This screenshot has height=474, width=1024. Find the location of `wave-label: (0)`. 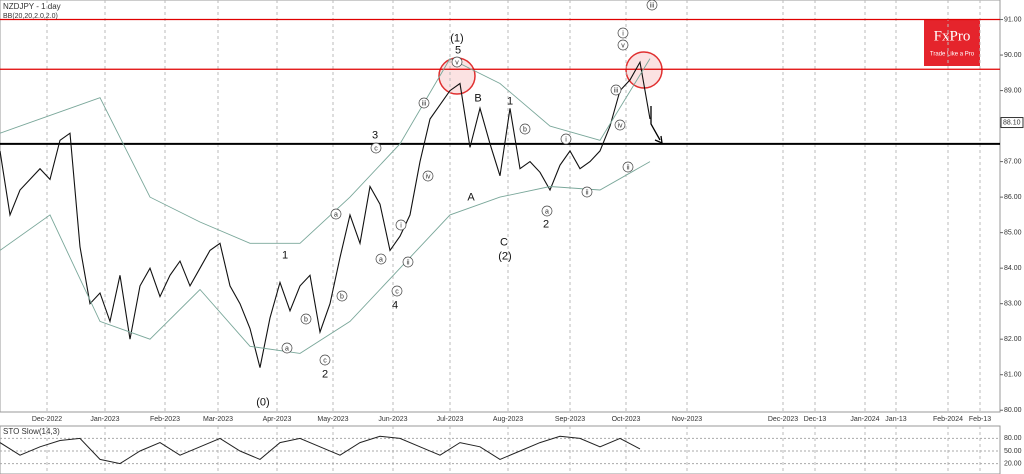

wave-label: (0) is located at coordinates (262, 402).